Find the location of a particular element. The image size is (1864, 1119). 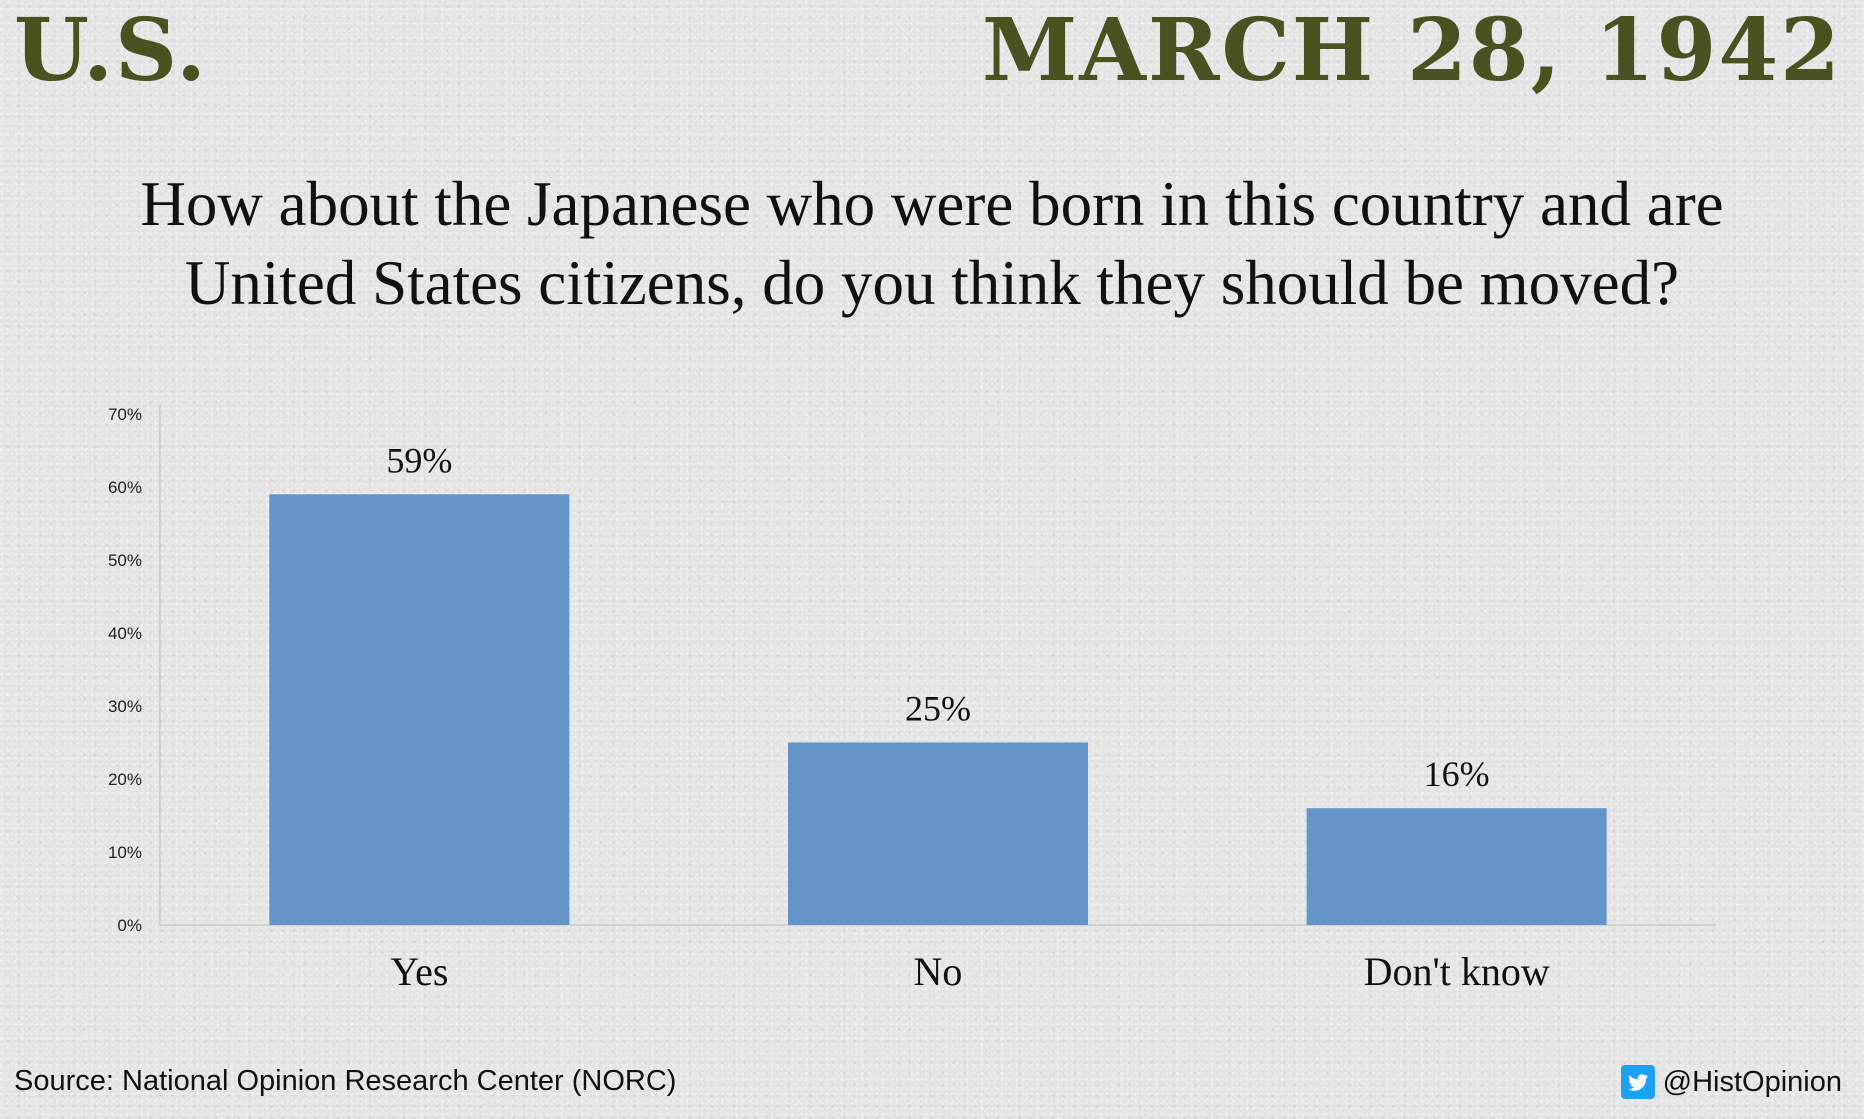

y-tick-label: 50% is located at coordinates (125, 560).